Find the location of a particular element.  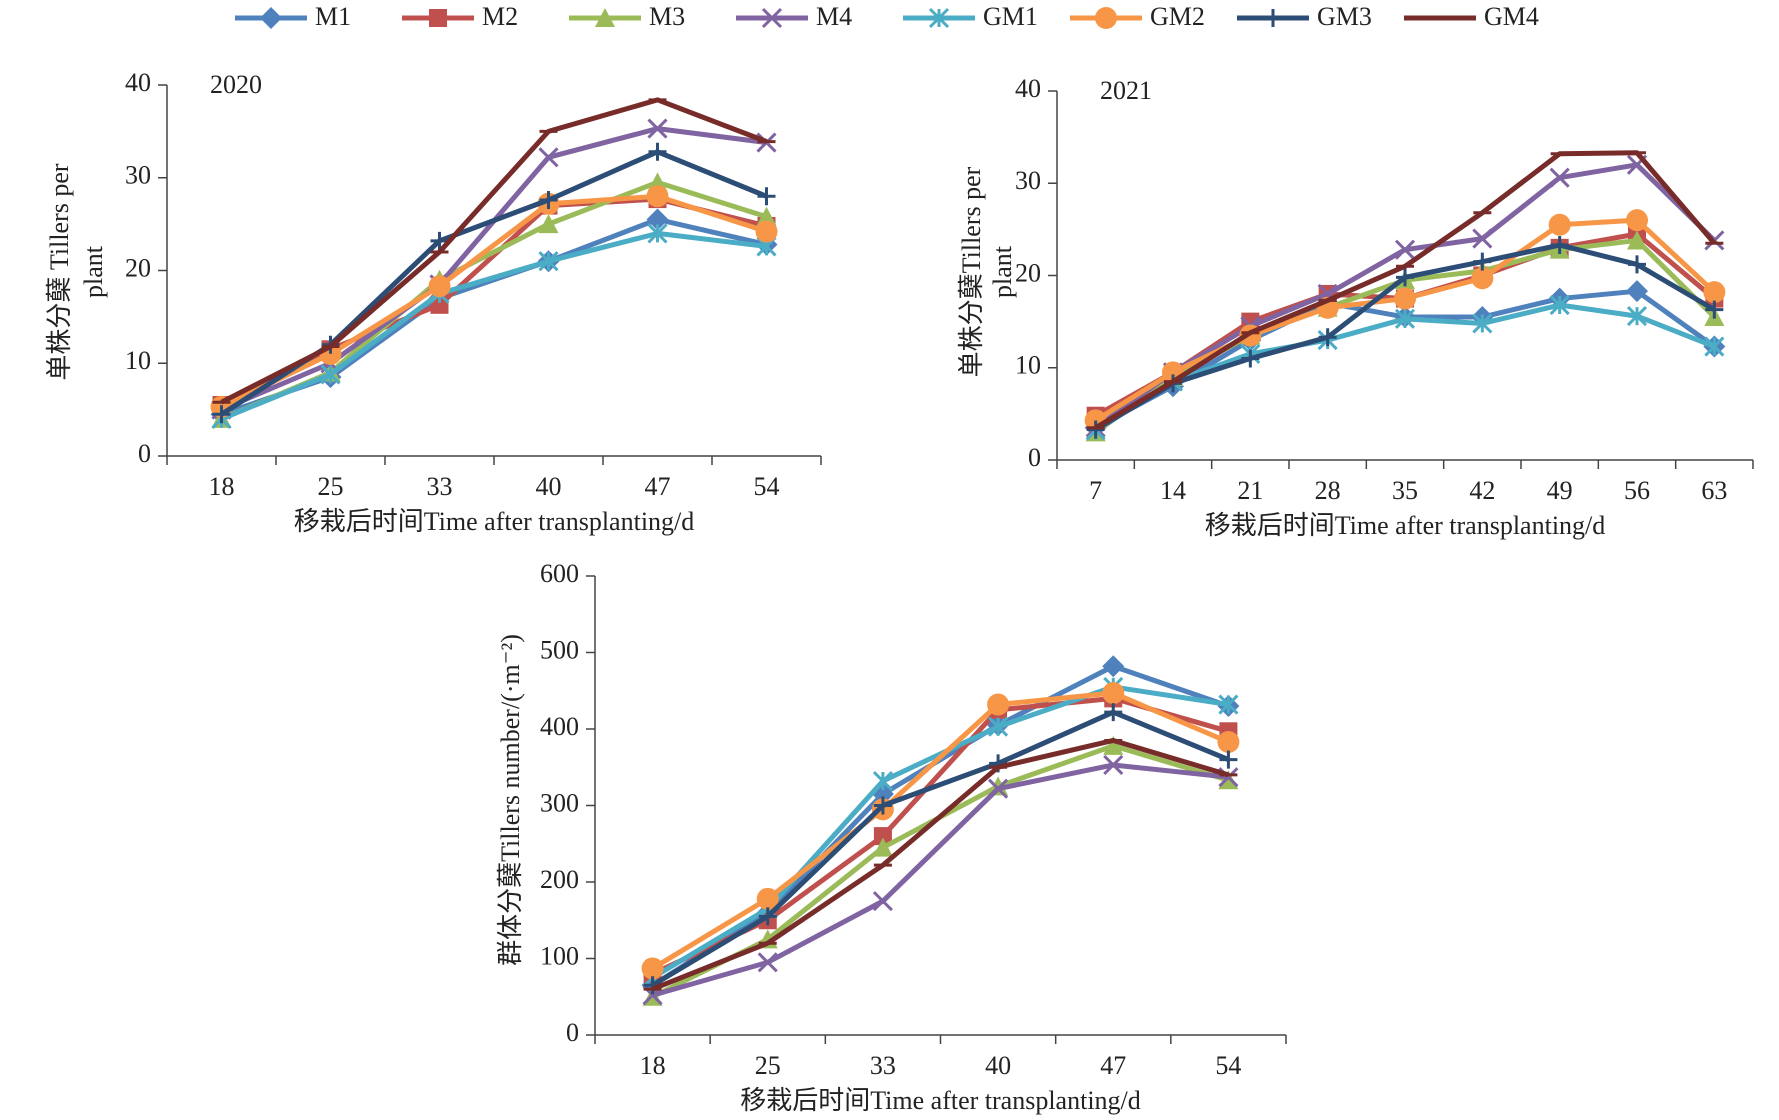

legend-label: GM1 is located at coordinates (1010, 16).